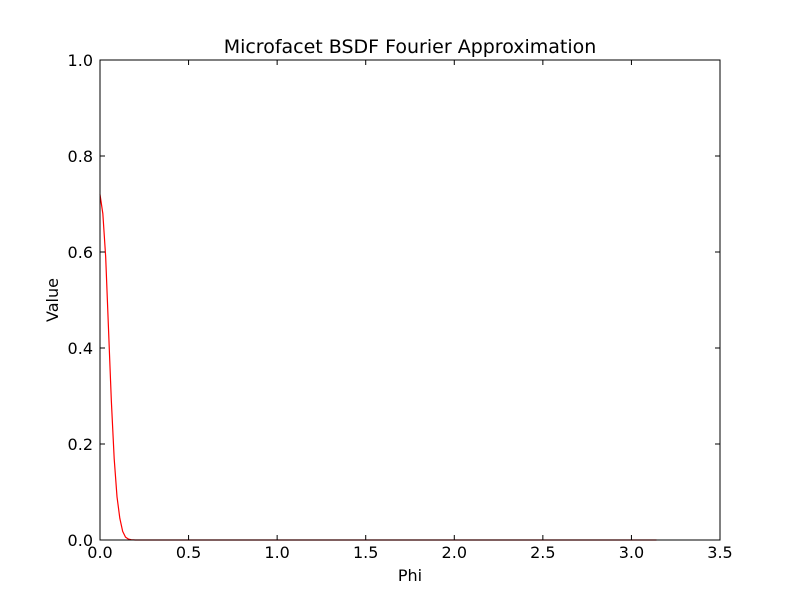 This screenshot has width=800, height=600. Describe the element at coordinates (52, 300) in the screenshot. I see `y-axis-label: Value` at that location.